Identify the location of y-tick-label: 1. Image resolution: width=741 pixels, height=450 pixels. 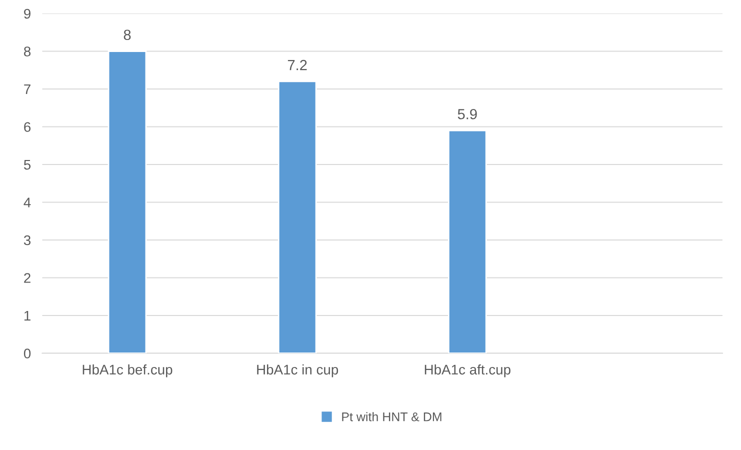
(27, 315).